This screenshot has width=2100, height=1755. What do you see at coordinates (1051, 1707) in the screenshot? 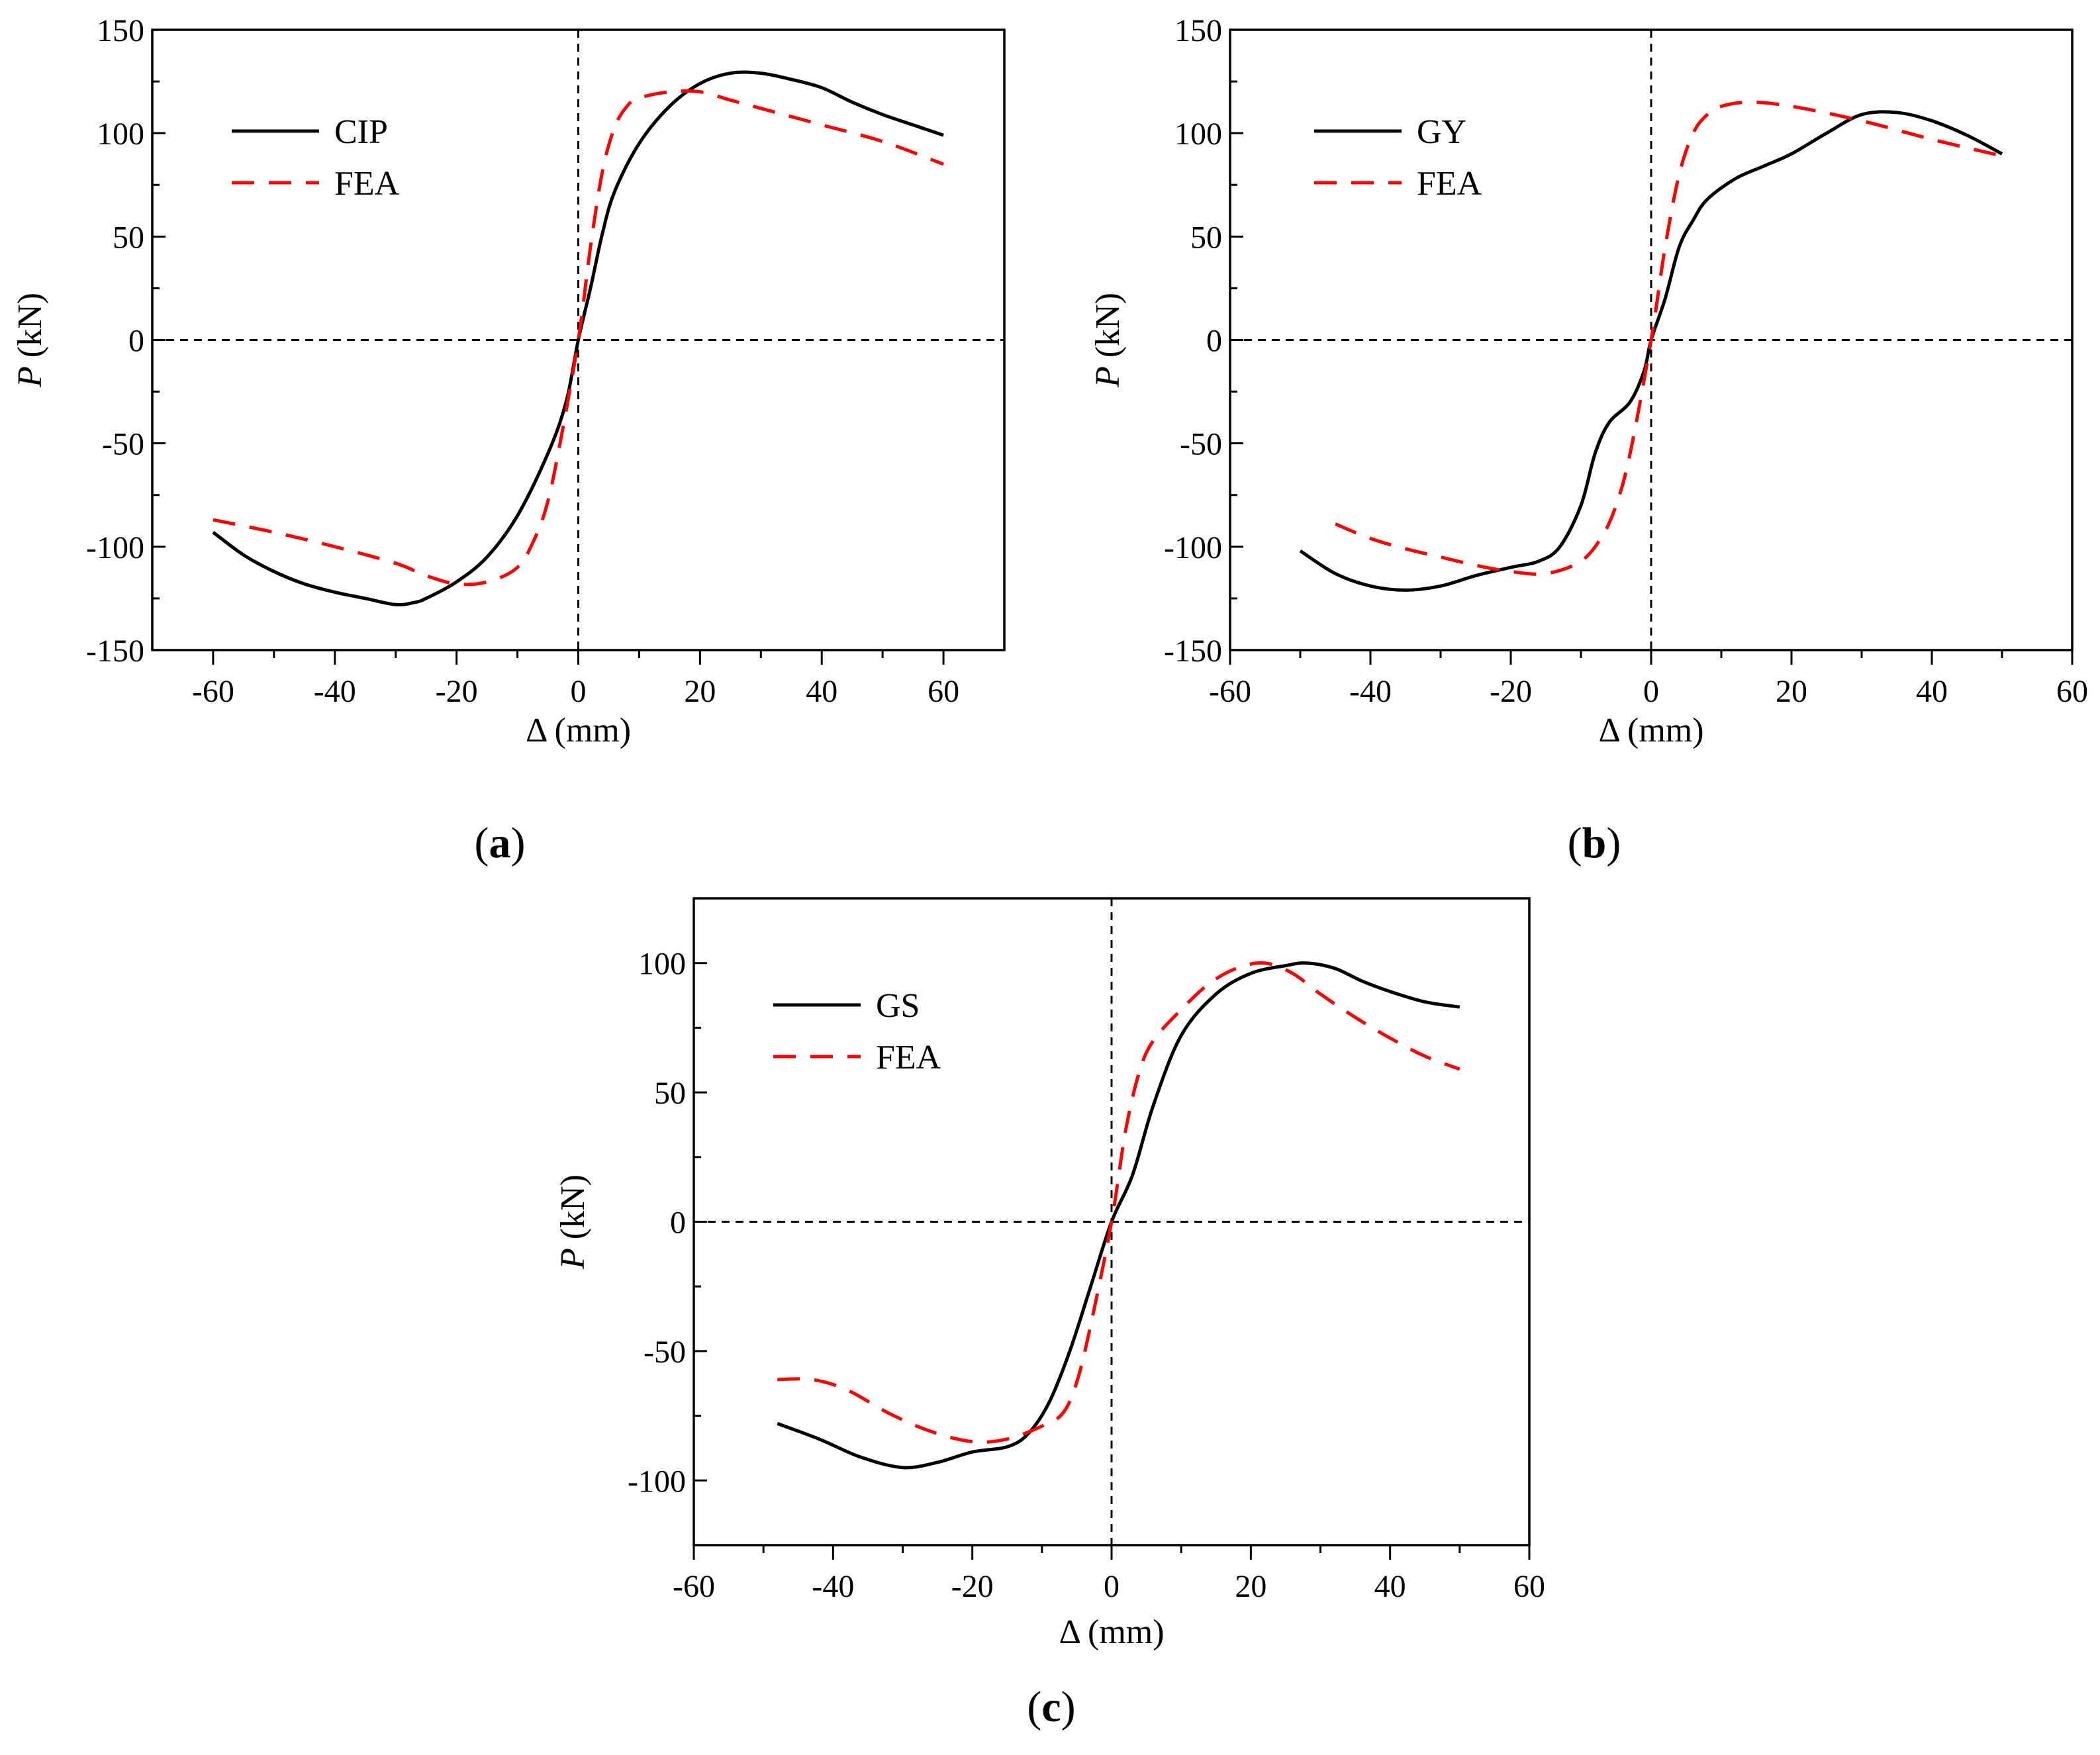
I see `panel-label: (c)` at bounding box center [1051, 1707].